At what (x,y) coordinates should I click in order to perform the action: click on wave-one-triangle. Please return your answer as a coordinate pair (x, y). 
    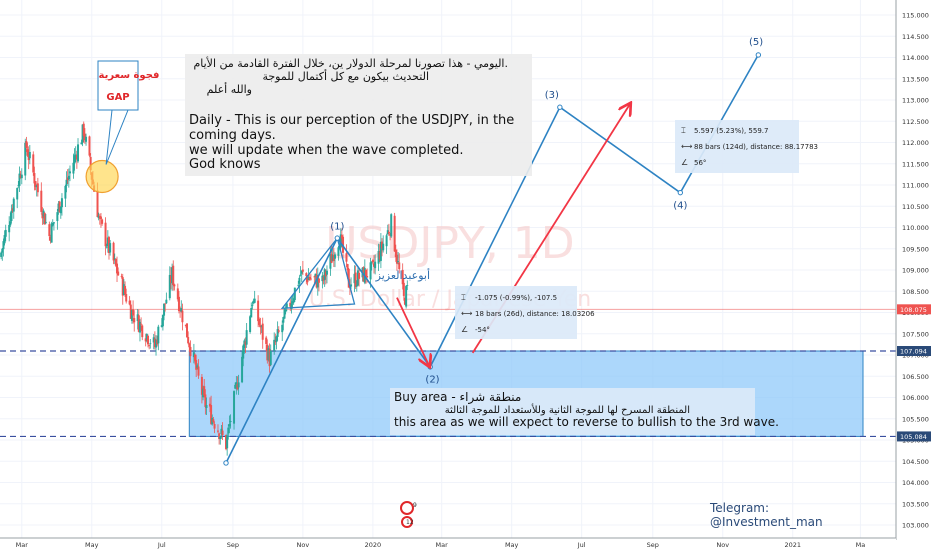
    Looking at the image, I should click on (318, 273).